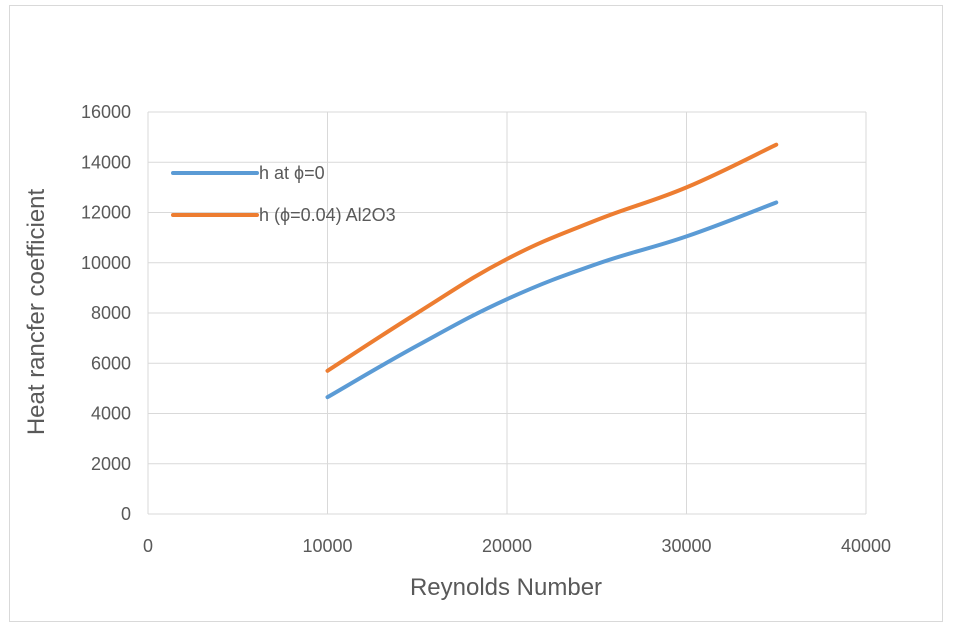 The width and height of the screenshot is (955, 628). I want to click on legend: h at ϕ=0 h (ϕ=0.04) Al2O3, so click(283, 194).